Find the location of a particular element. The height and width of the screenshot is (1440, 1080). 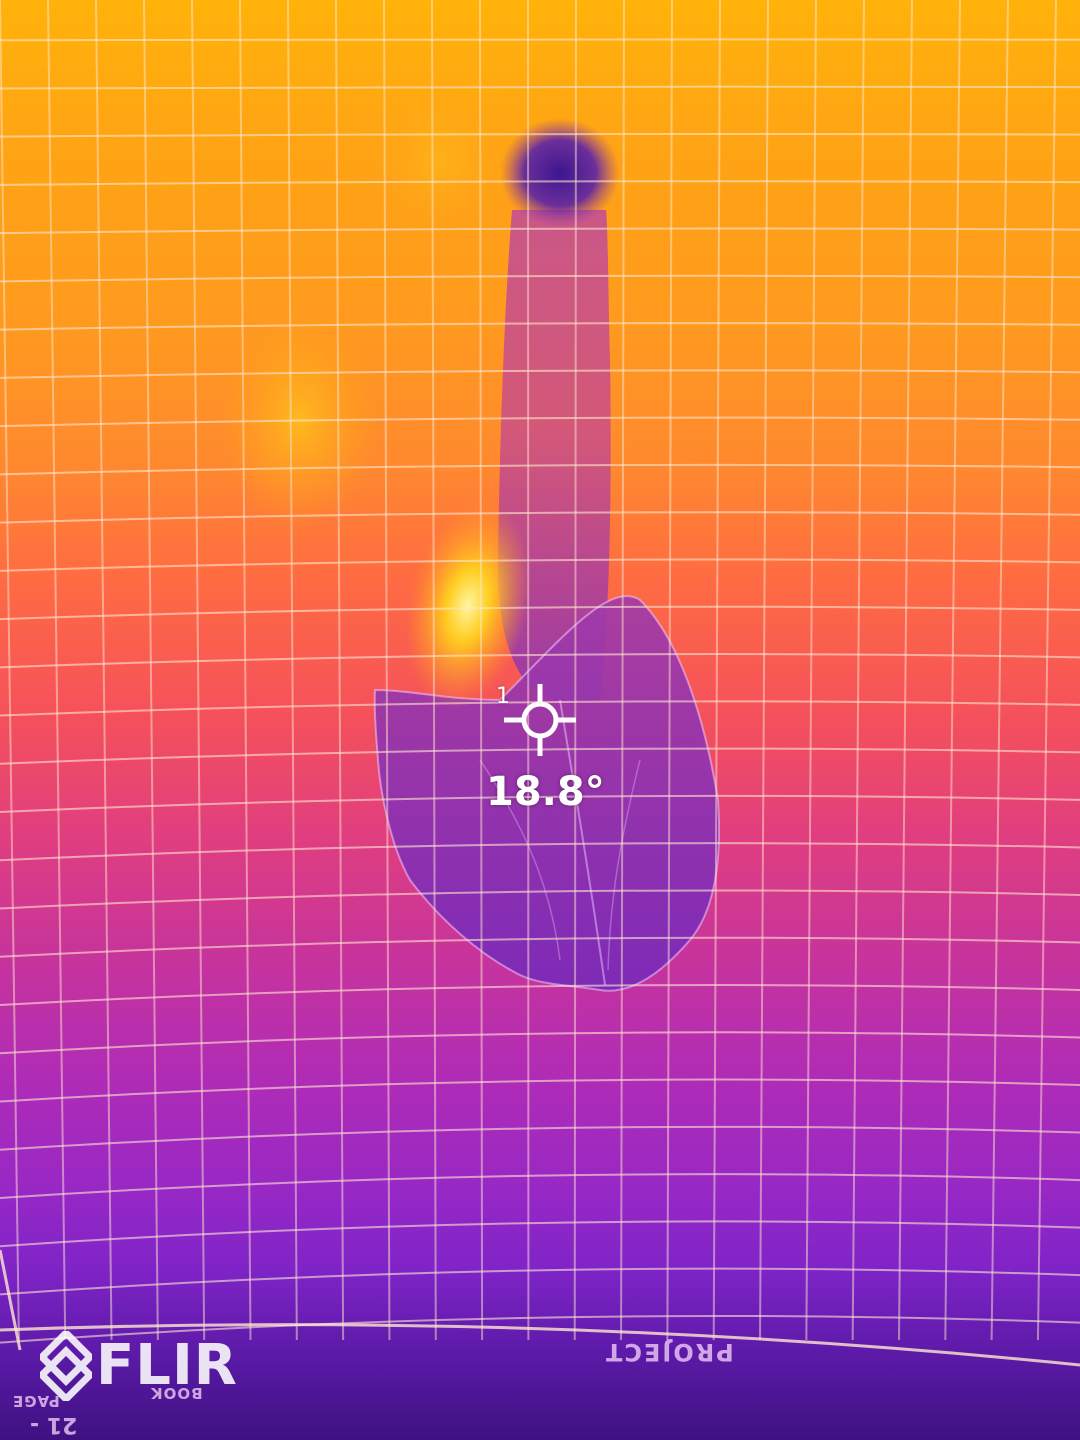

flir-logo: FLIR is located at coordinates (139, 1366).